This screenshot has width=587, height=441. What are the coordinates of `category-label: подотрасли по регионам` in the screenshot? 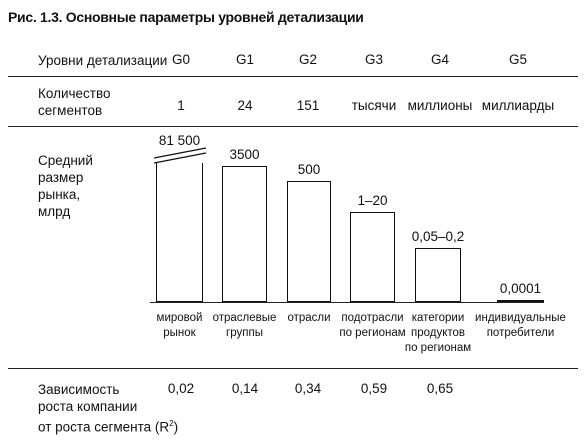 It's located at (372, 326).